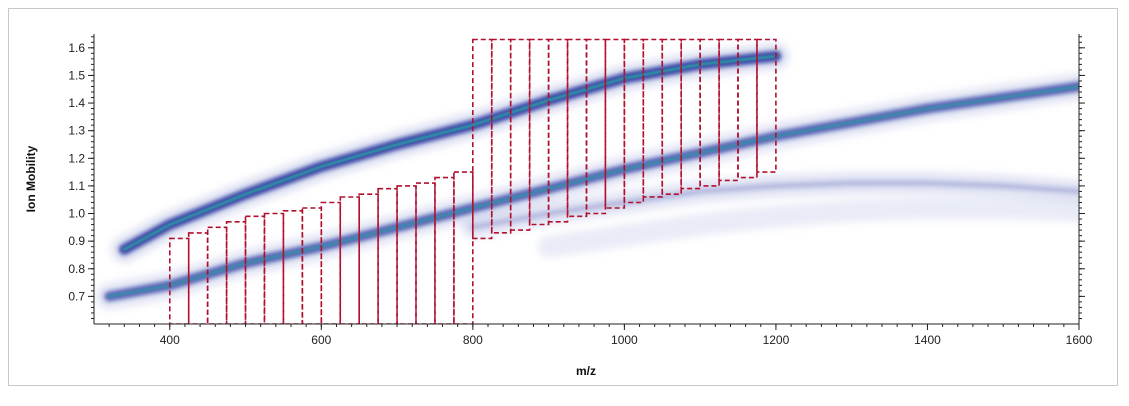  Describe the element at coordinates (76, 75) in the screenshot. I see `y-tick-label: 1.5` at that location.